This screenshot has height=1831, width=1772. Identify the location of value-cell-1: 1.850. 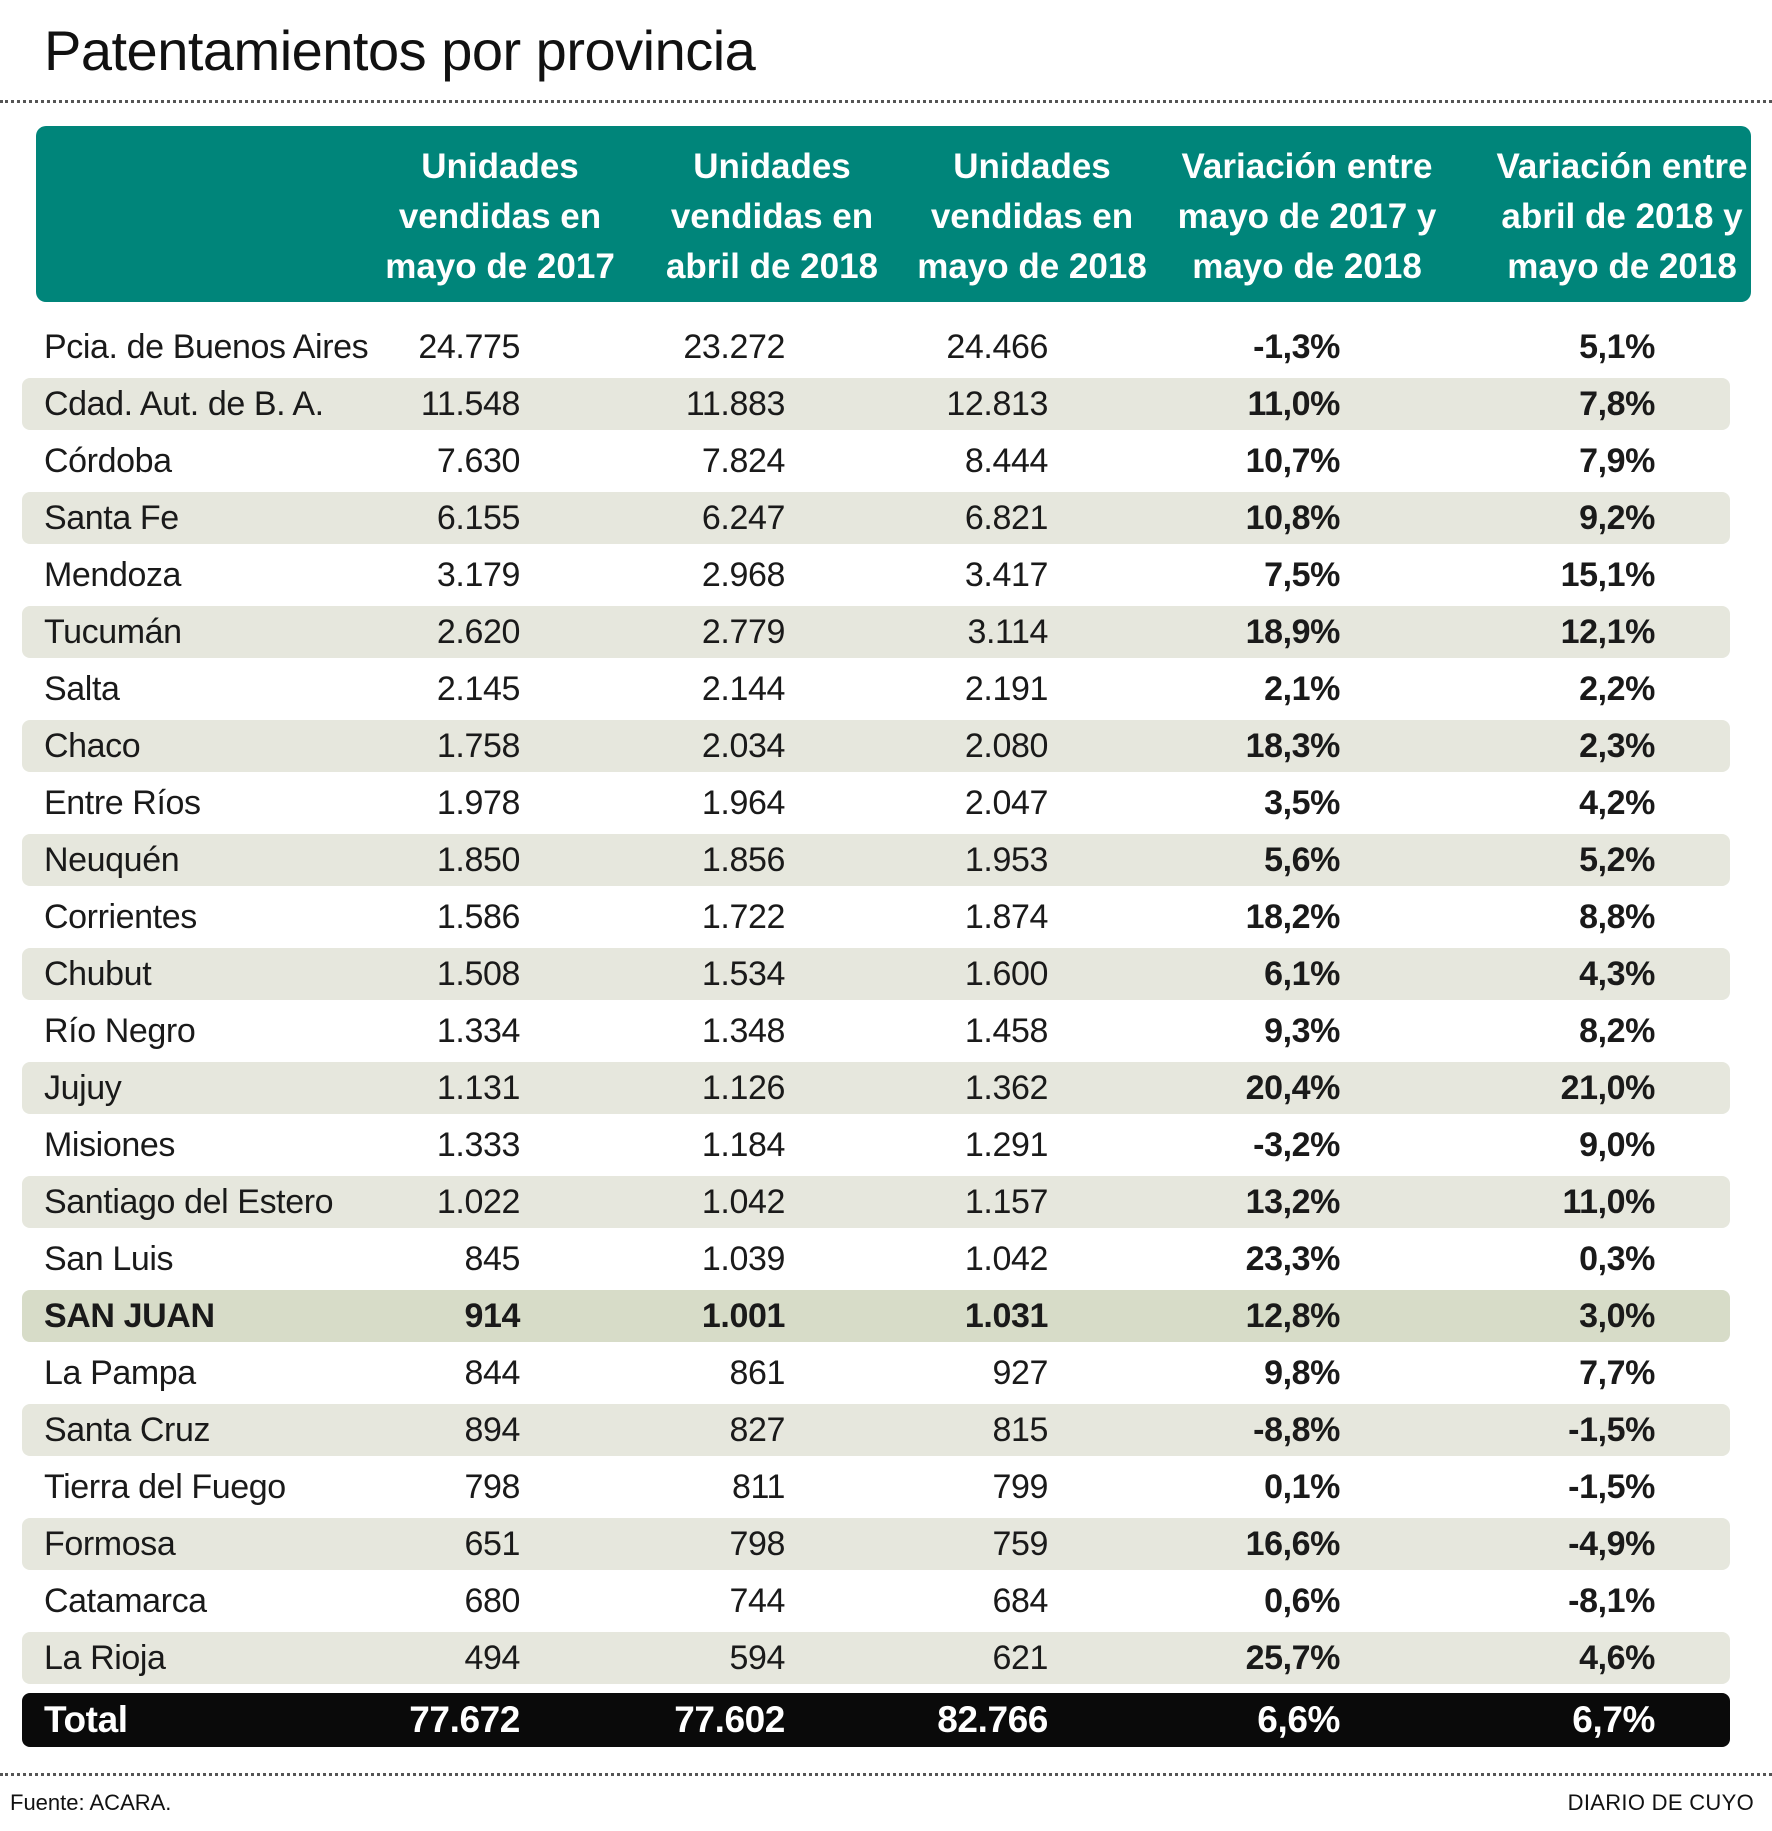
(478, 860).